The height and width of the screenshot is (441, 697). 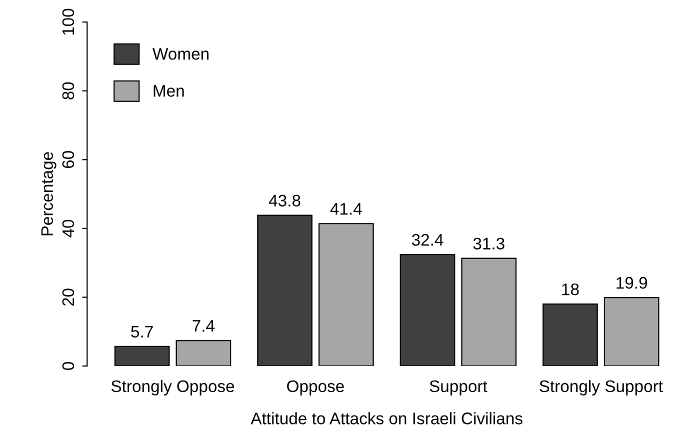 What do you see at coordinates (346, 209) in the screenshot?
I see `data-label: 41.4` at bounding box center [346, 209].